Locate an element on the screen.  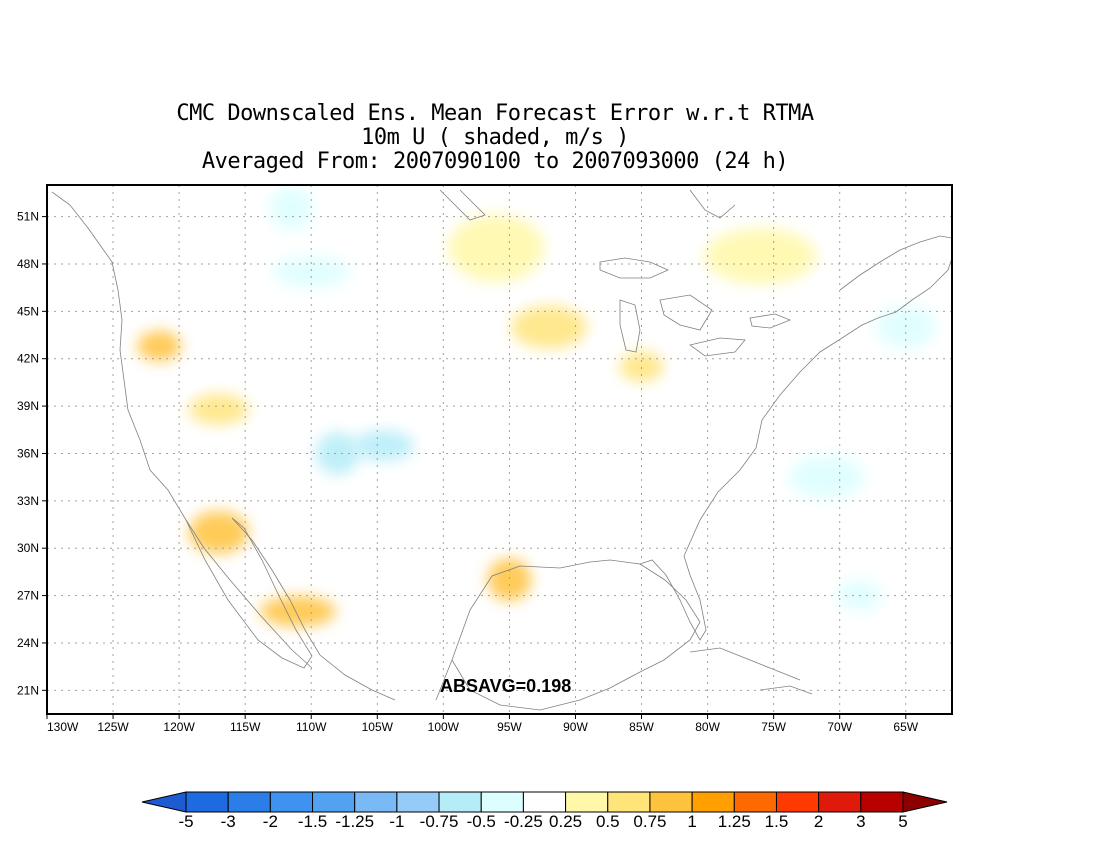
lon-tick-label: 105W is located at coordinates (378, 727).